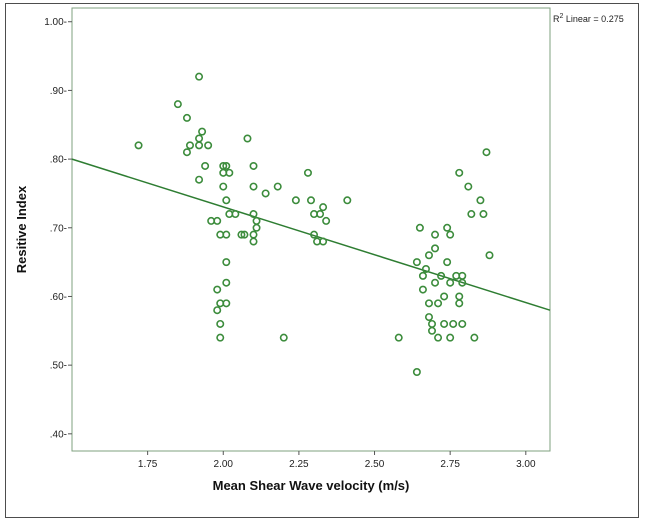  I want to click on x-tick-label: 2.00, so click(224, 464).